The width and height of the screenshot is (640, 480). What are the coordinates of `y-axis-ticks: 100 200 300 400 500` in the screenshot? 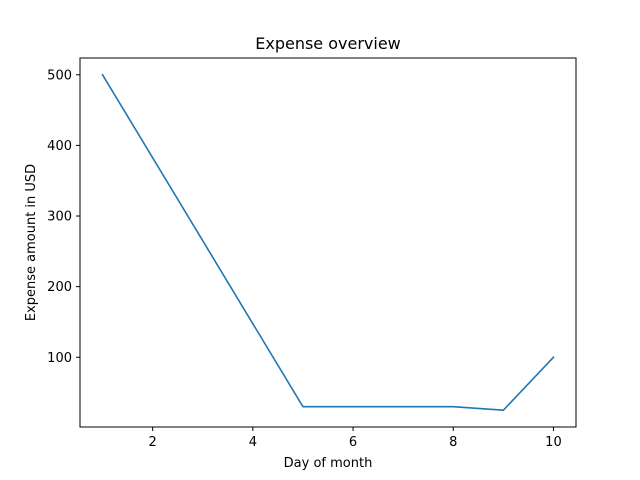 It's located at (63, 217).